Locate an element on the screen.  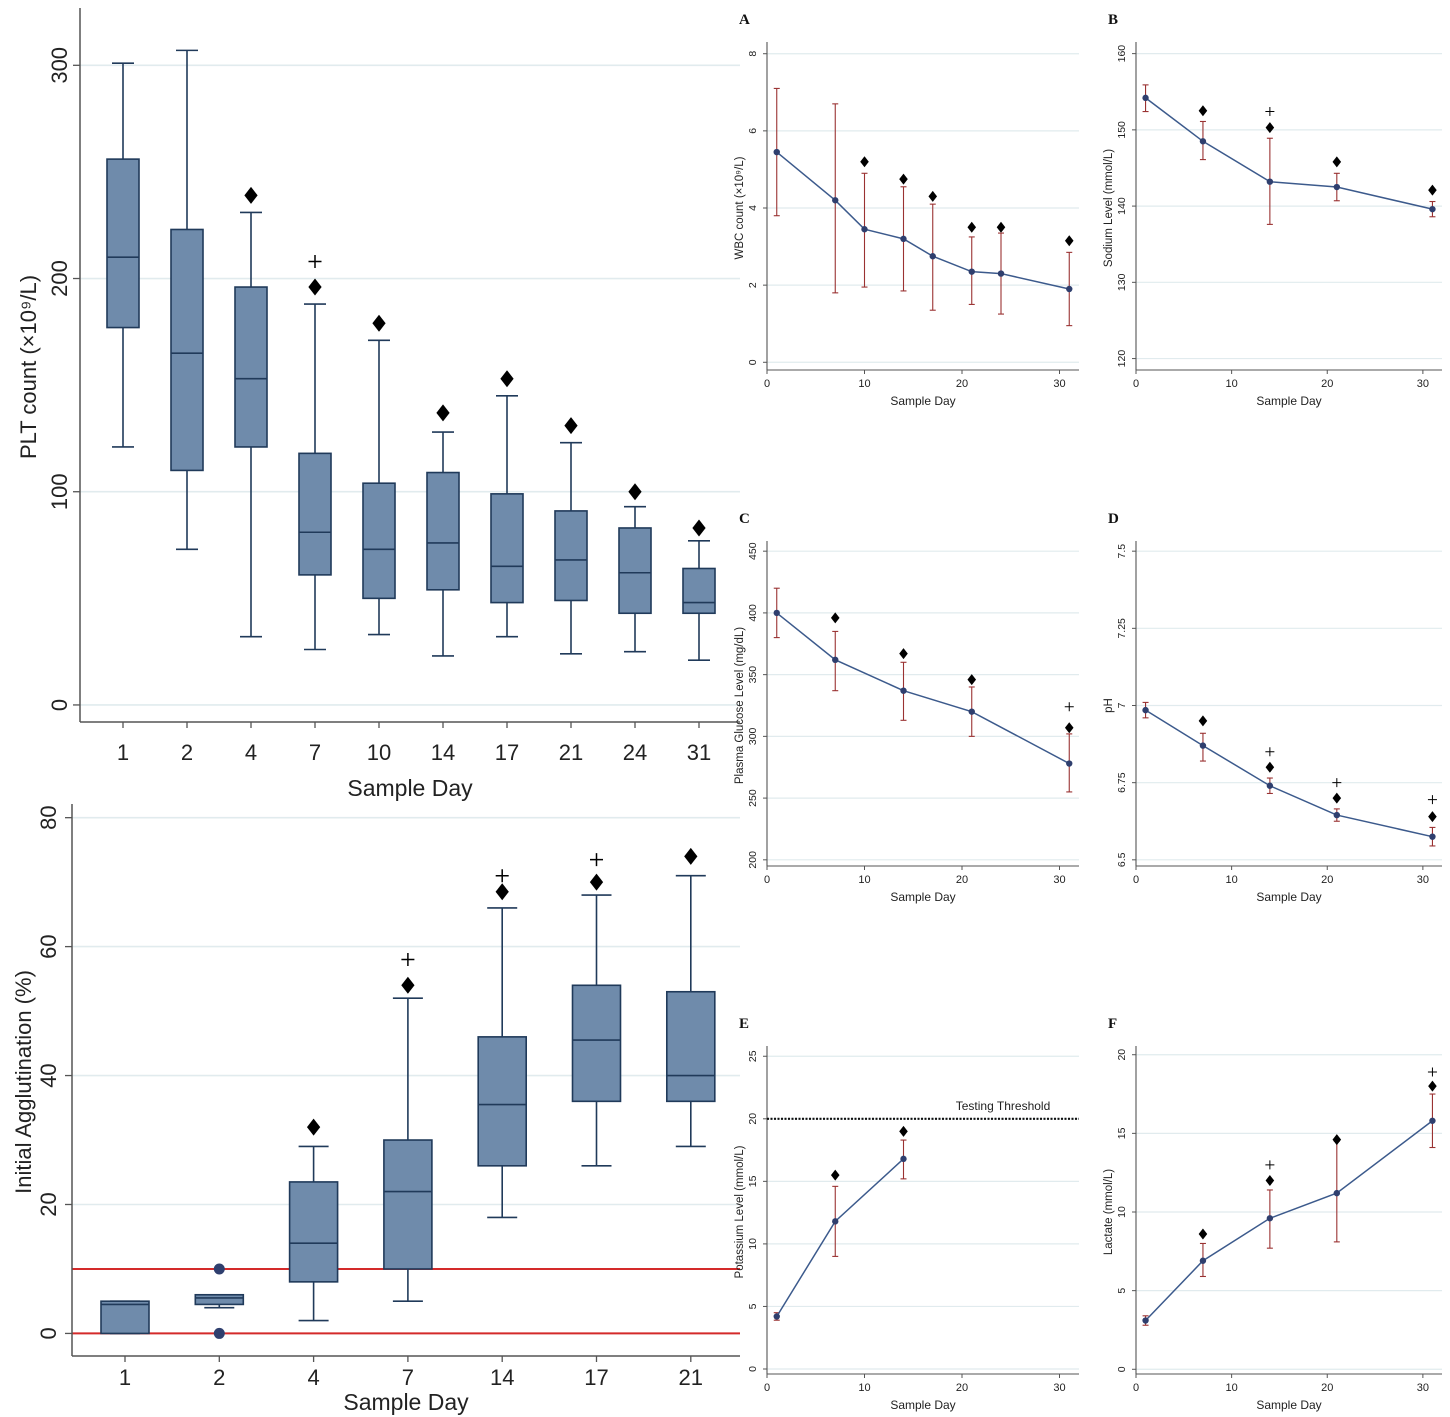
y-tick-label: 130 is located at coordinates (1122, 282).